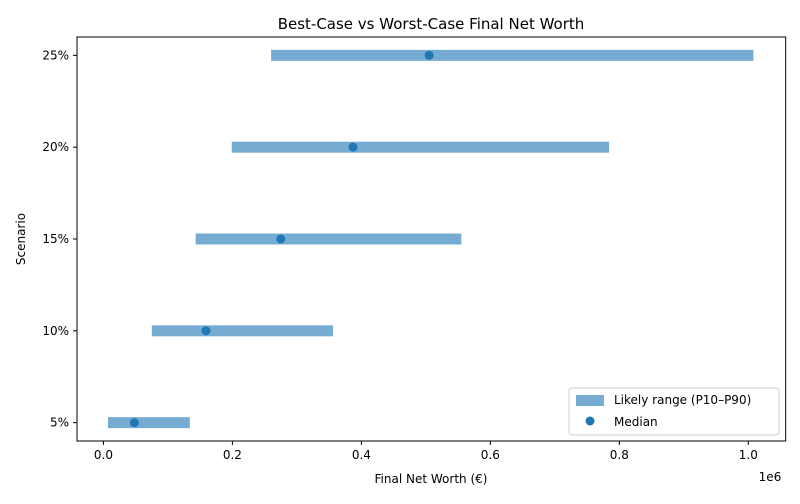 Image resolution: width=800 pixels, height=504 pixels. I want to click on x-tick-label: 0.6, so click(490, 455).